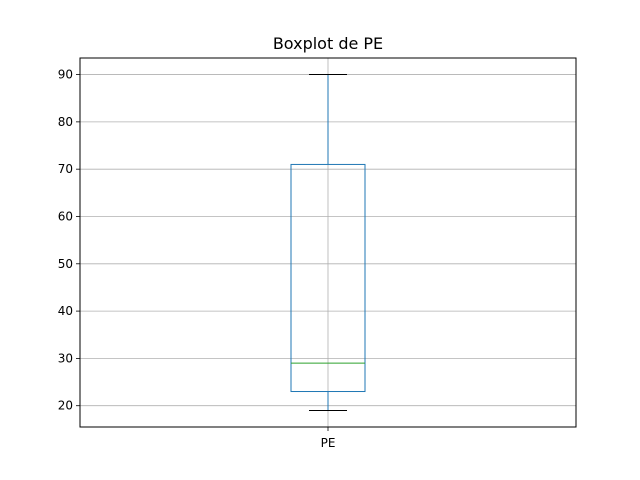 The image size is (640, 480). Describe the element at coordinates (65, 75) in the screenshot. I see `y-tick-label: 90` at that location.